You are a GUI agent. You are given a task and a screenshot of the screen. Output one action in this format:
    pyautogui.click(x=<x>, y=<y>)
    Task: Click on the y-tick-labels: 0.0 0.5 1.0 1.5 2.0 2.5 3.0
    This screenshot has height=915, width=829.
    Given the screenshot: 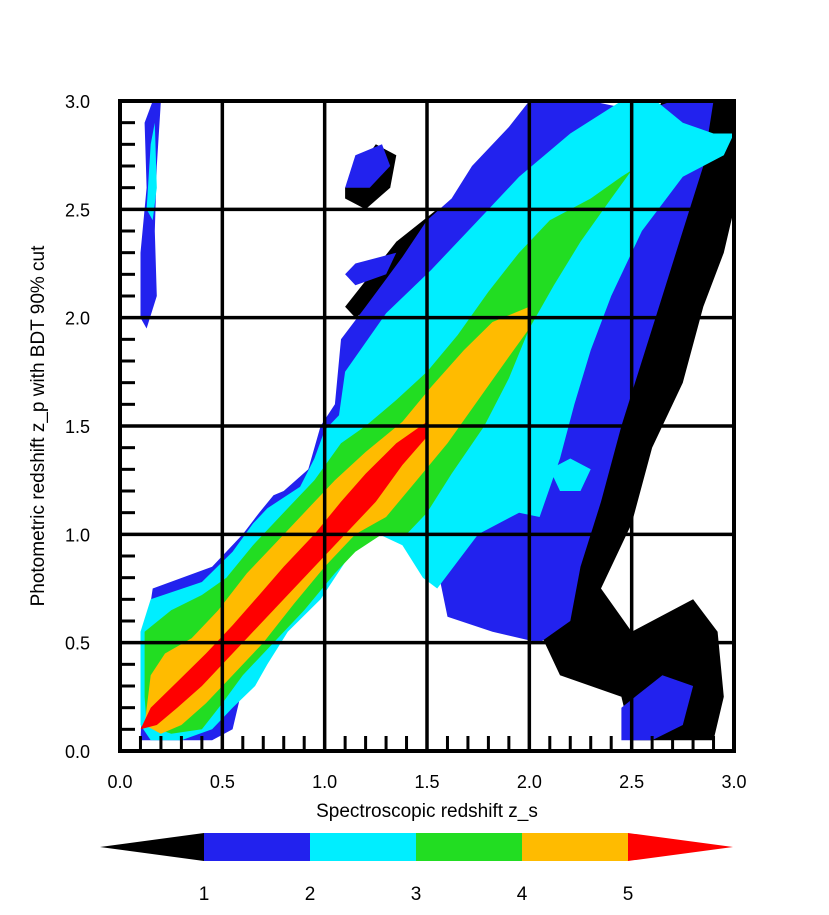 What is the action you would take?
    pyautogui.click(x=77, y=427)
    